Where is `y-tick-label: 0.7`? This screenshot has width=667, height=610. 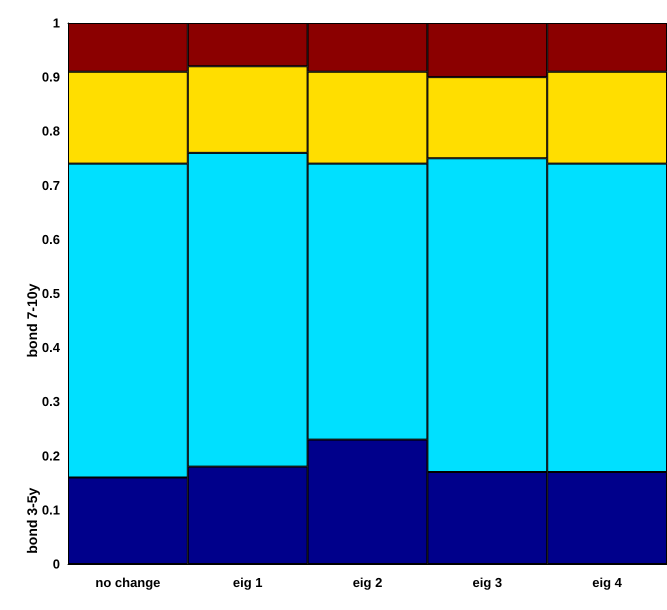
y-tick-label: 0.7 is located at coordinates (51, 185).